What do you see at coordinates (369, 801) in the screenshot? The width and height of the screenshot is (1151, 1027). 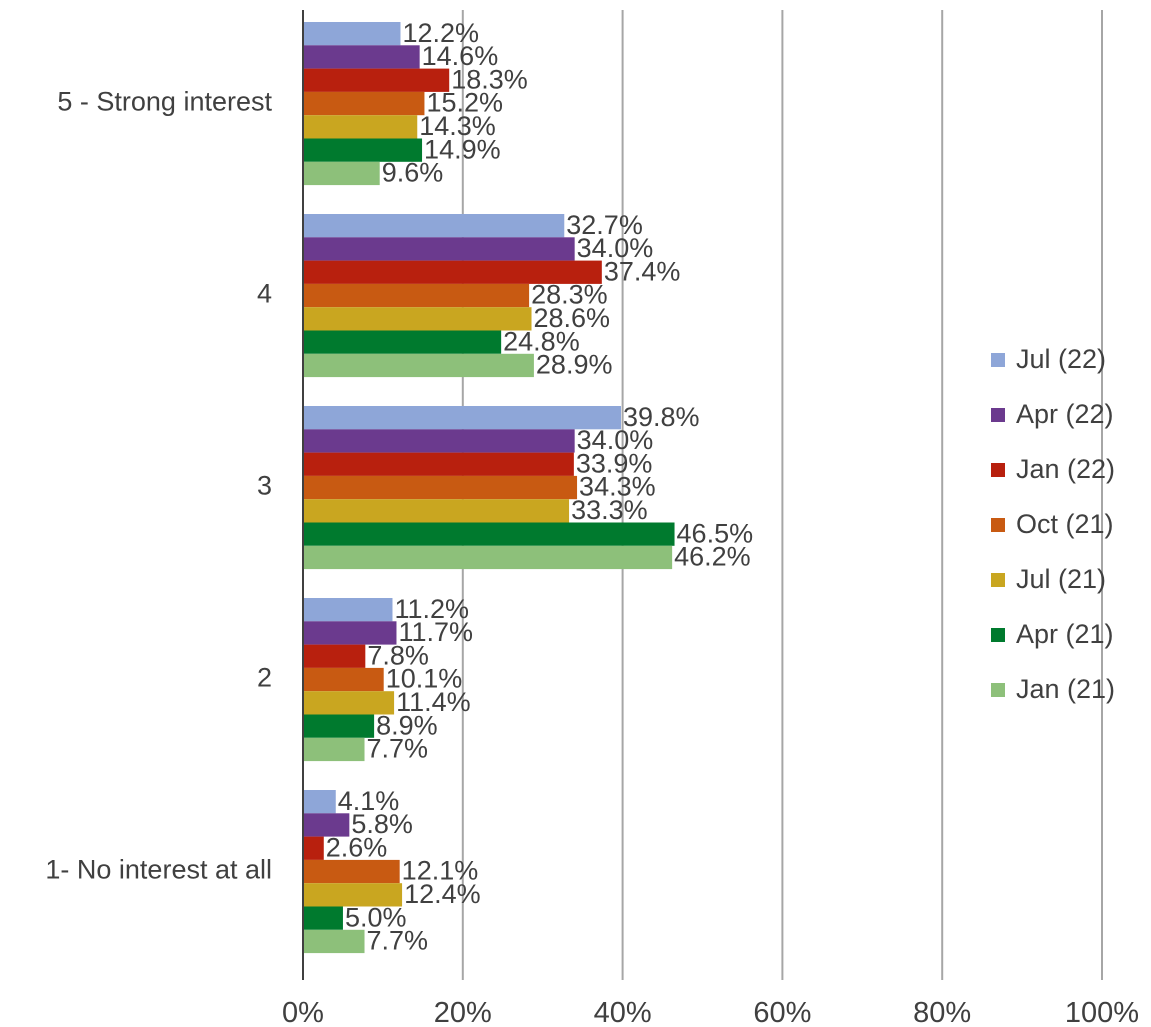 I see `data-label: 4.1%` at bounding box center [369, 801].